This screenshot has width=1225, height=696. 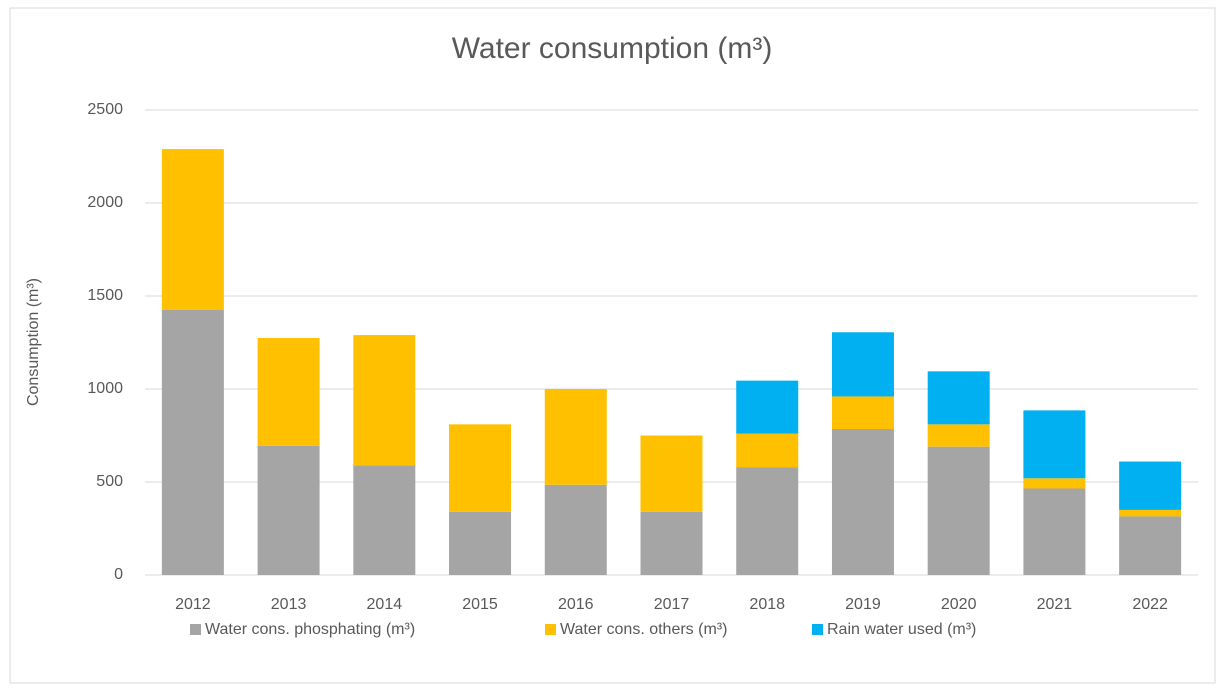 I want to click on x-tick-label: 2021, so click(x=1055, y=604).